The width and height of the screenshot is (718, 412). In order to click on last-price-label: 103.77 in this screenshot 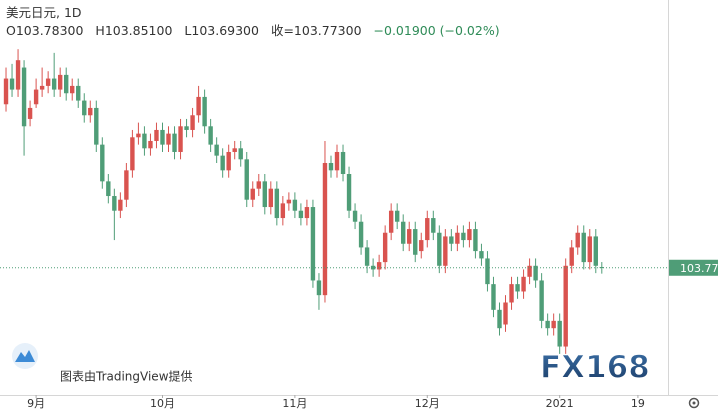, I will do `click(699, 268)`.